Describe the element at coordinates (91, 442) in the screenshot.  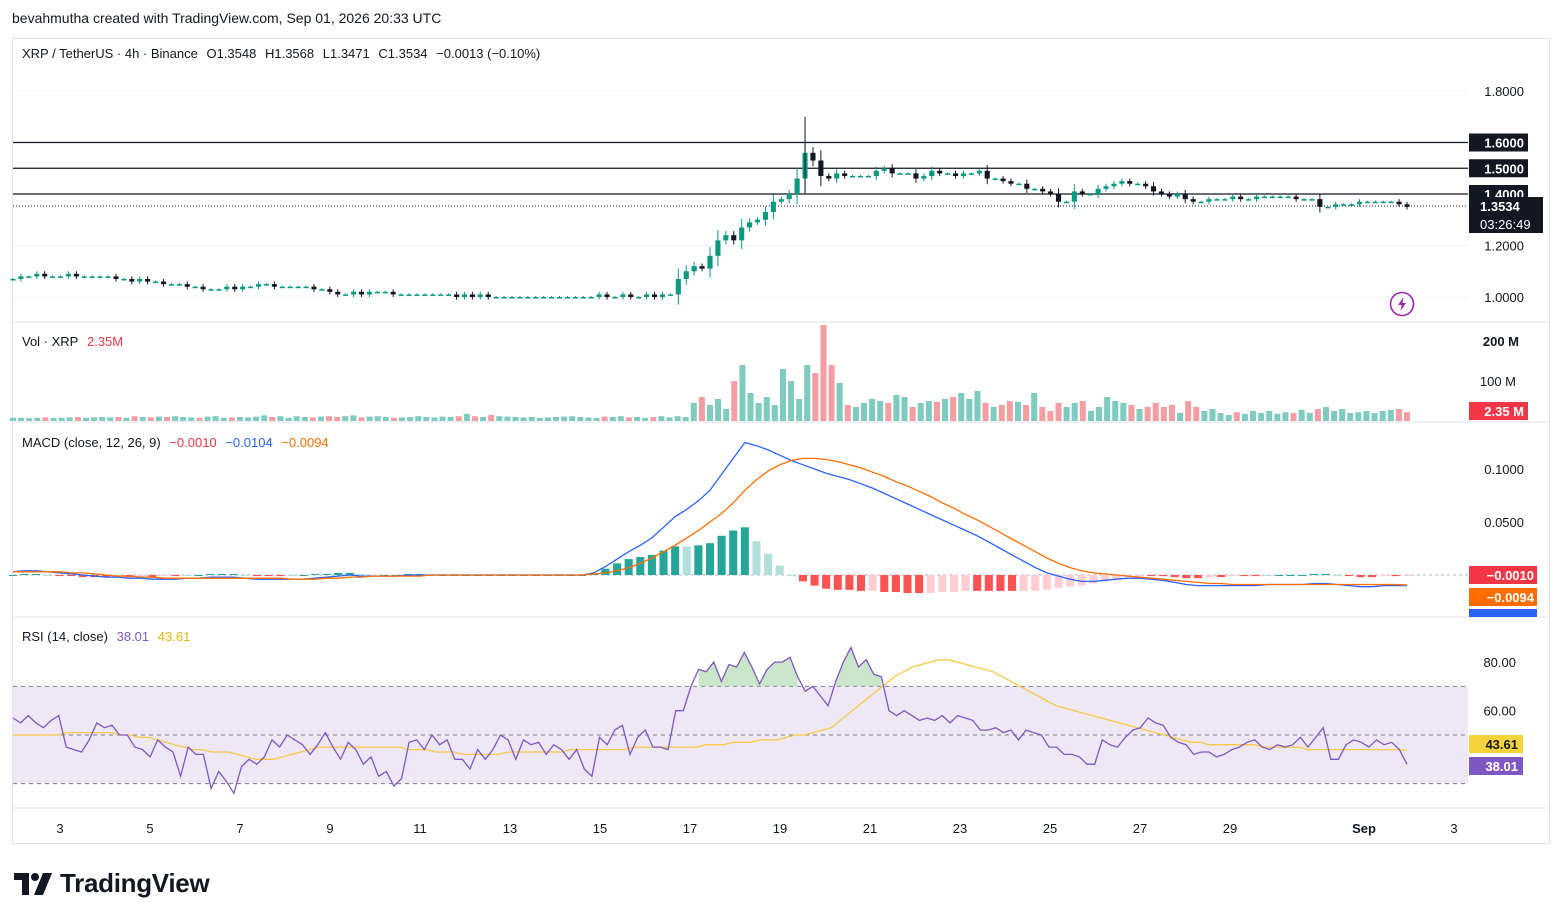
I see `macd-title: MACD (close, 12, 26, 9)` at that location.